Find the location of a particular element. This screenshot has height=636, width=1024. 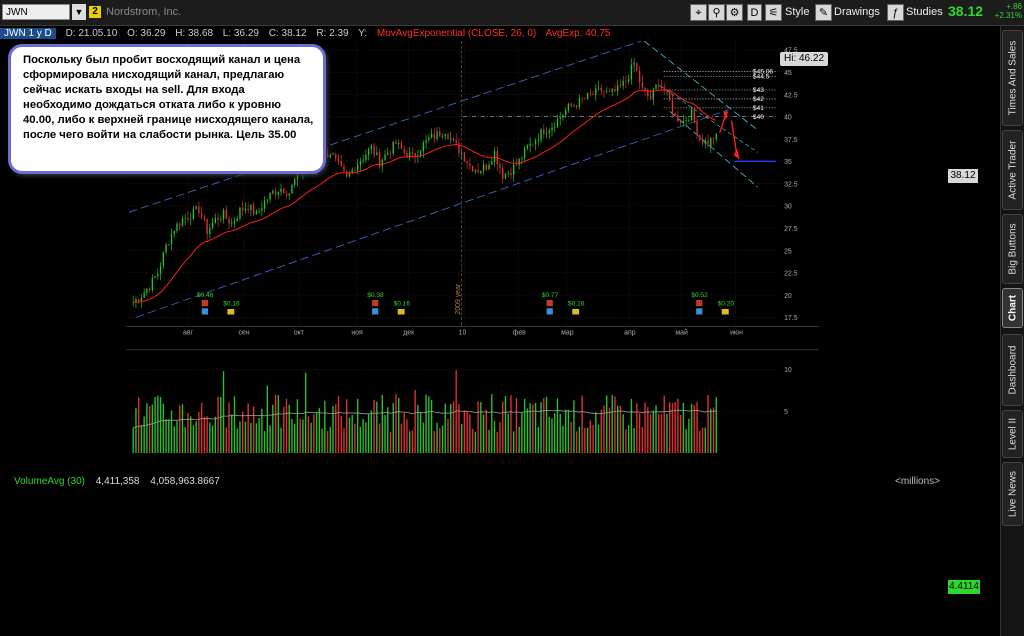

tab-dashboard: Dashboard is located at coordinates (1012, 370).